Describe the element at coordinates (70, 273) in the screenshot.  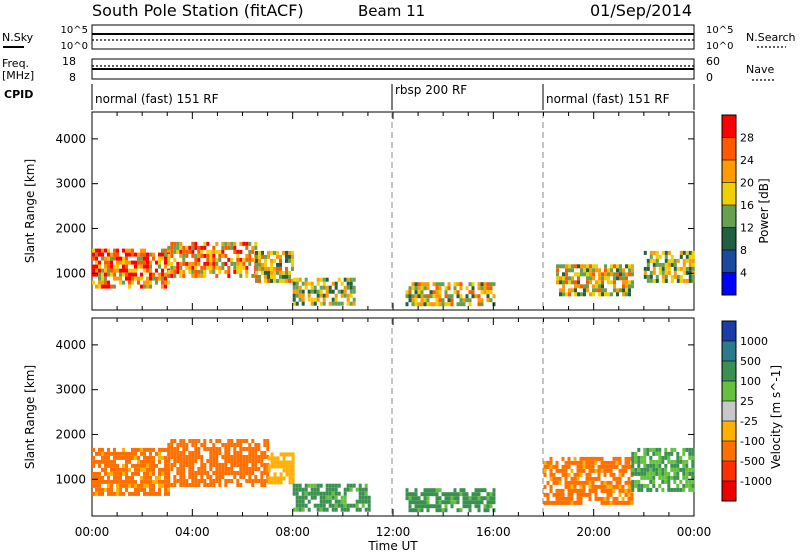
I see `y-tick-label: 1000` at that location.